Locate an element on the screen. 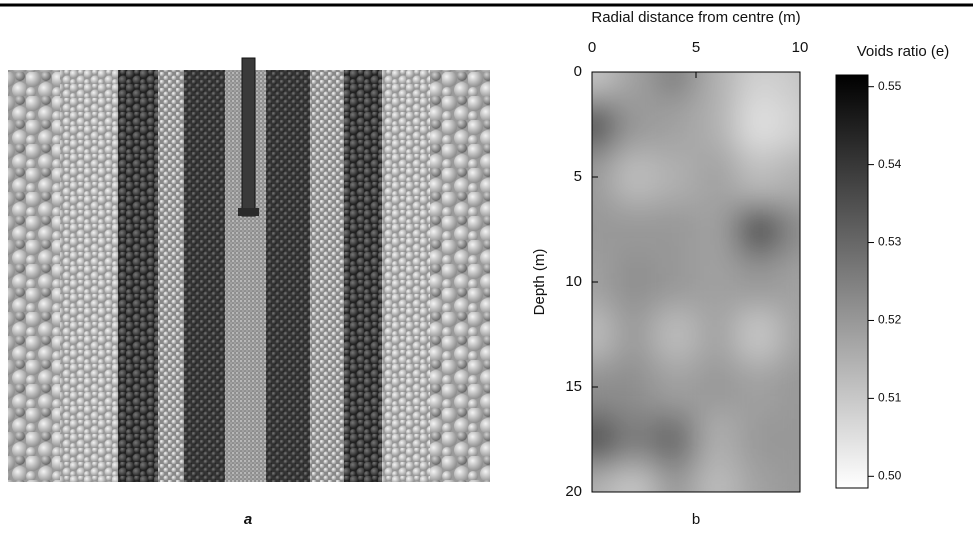  colorbar-tick-label: 0.53 is located at coordinates (890, 242).